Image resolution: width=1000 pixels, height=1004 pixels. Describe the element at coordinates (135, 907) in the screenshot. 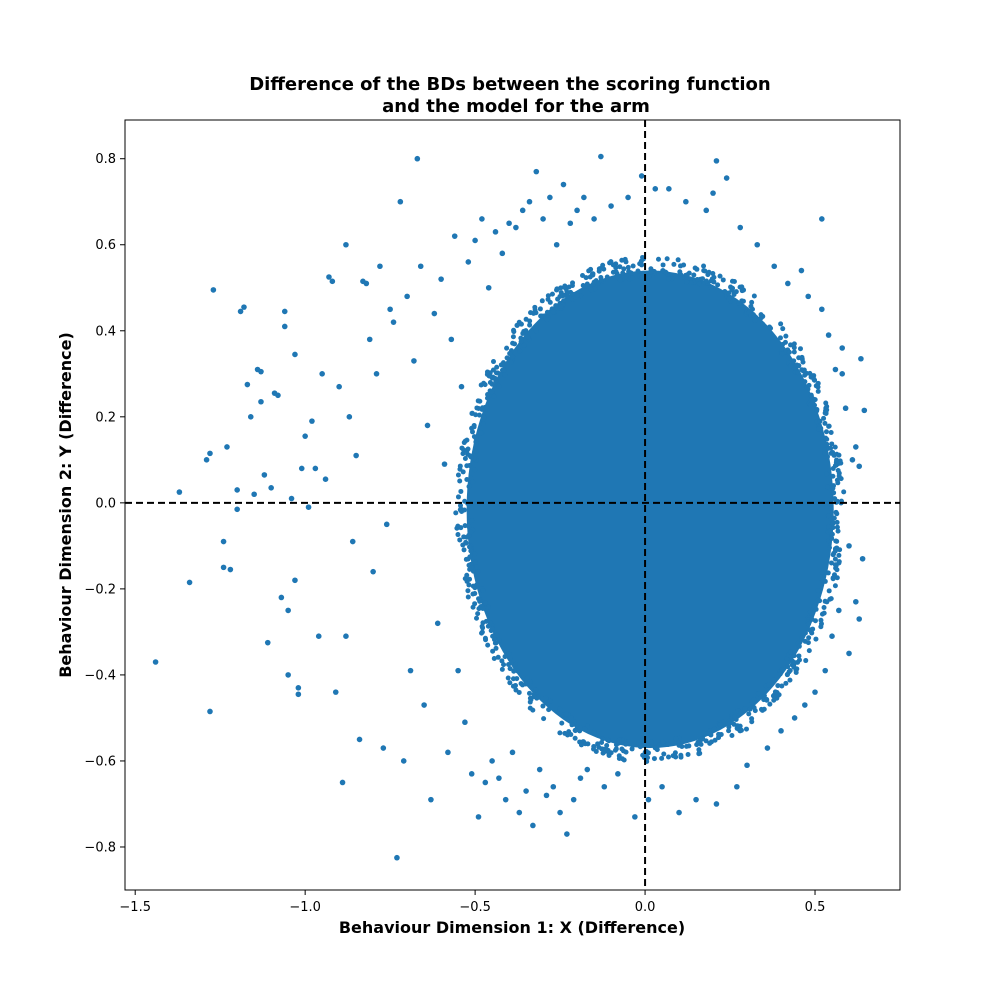

I see `x-tick-label: −1.5` at that location.